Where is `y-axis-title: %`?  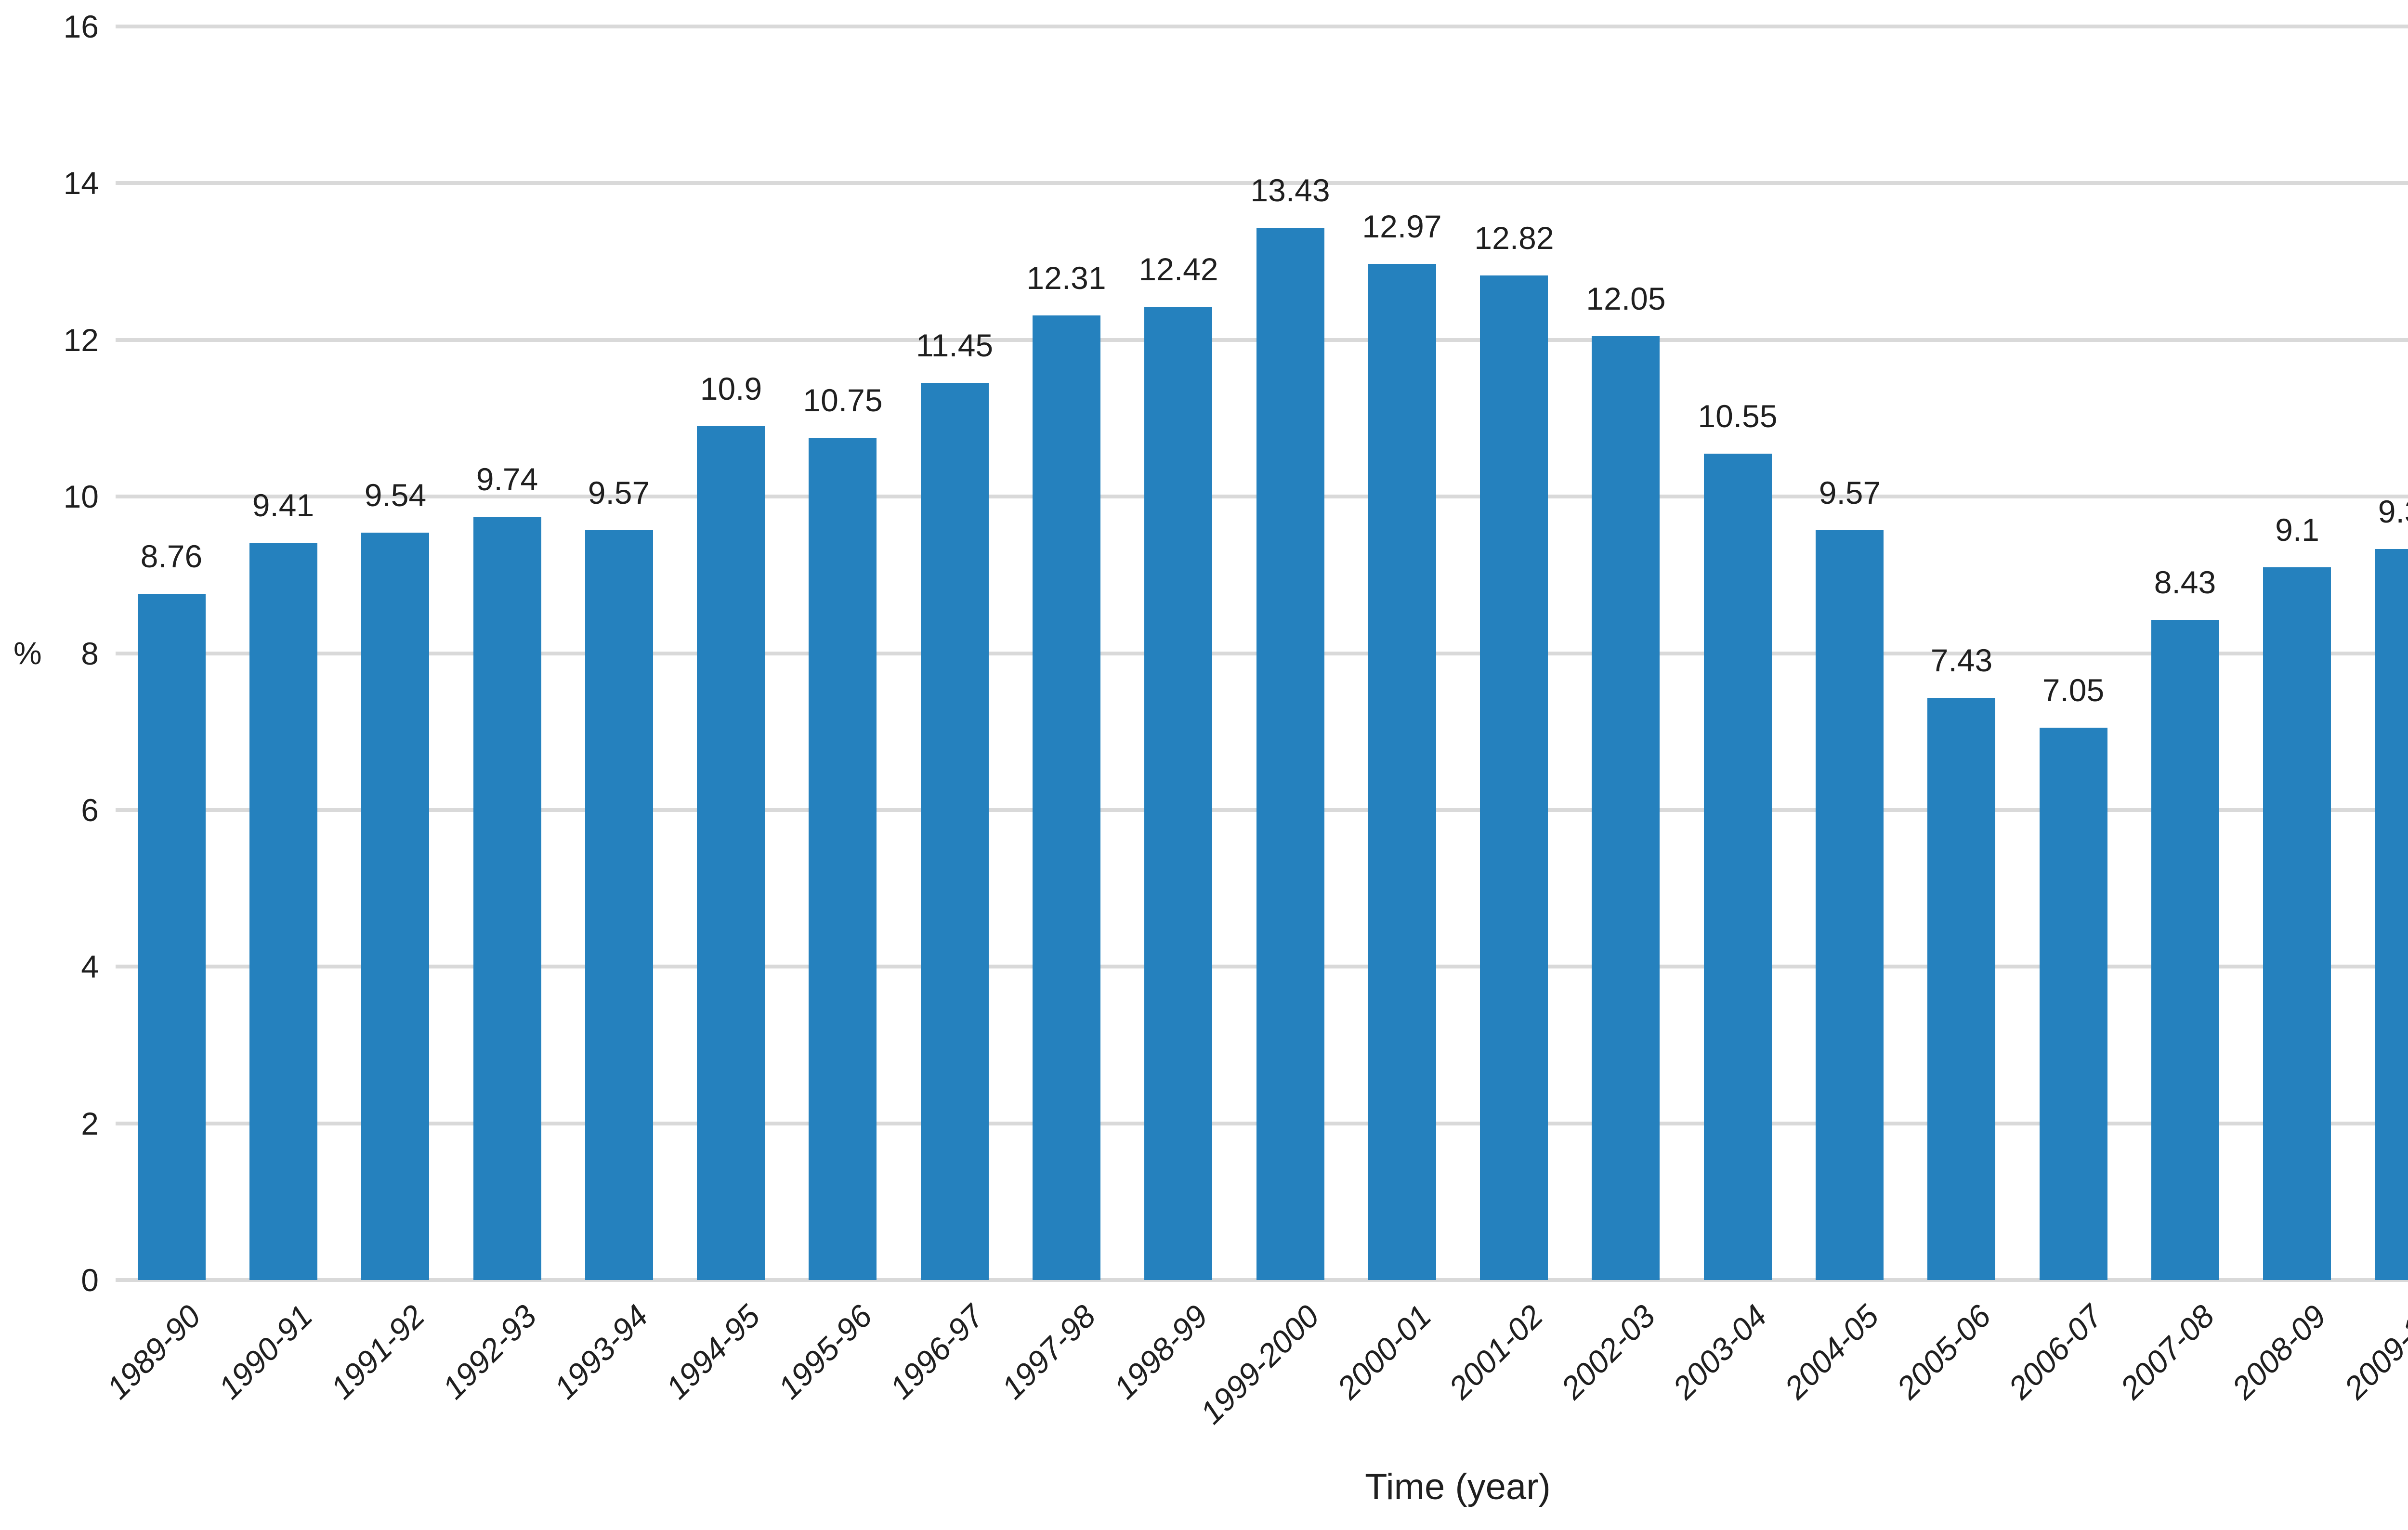 y-axis-title: % is located at coordinates (27, 653).